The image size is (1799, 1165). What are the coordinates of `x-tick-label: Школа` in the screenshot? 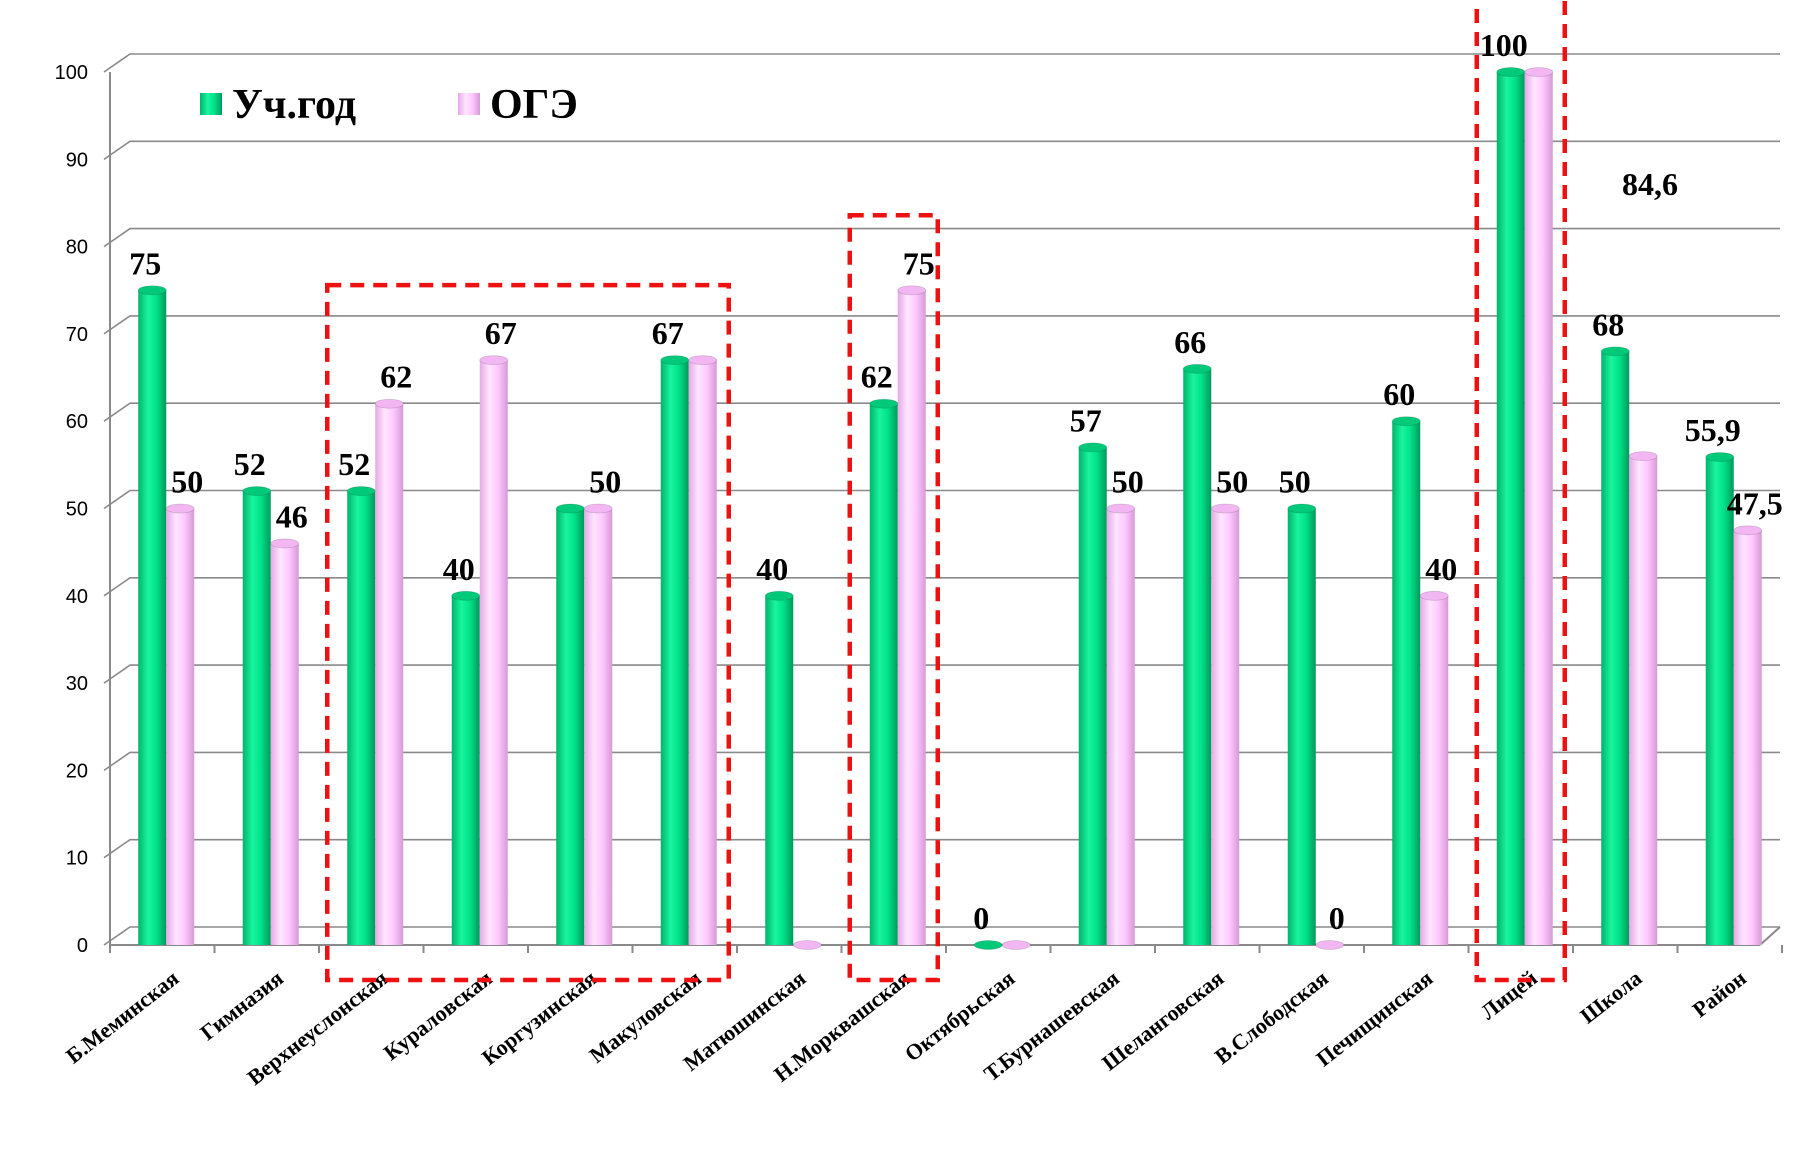 It's located at (1610, 996).